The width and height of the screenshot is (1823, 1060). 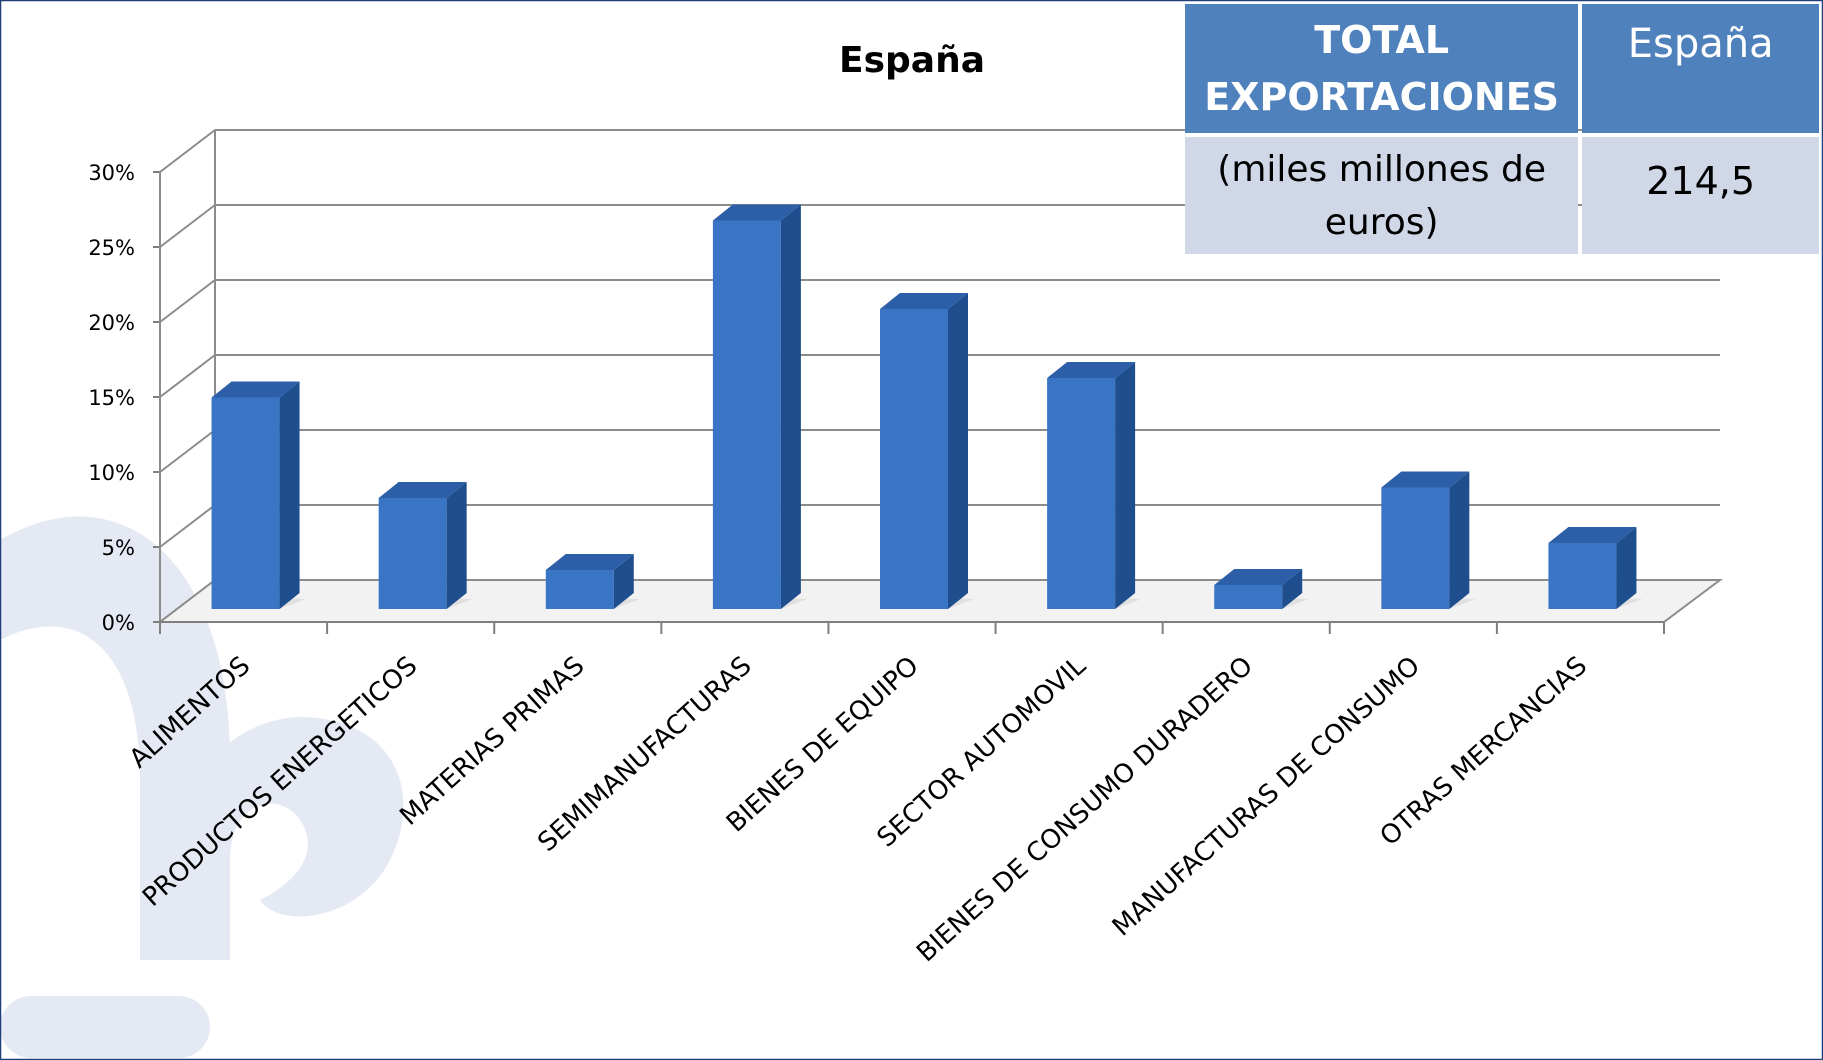 I want to click on bar-sector-automovil, so click(x=1094, y=485).